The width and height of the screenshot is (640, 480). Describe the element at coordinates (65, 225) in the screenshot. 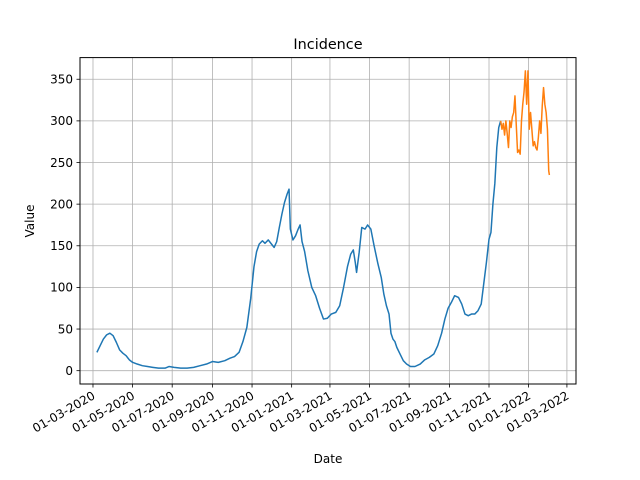

I see `y-axis-ticks: 0 50 100 150 200 250 300 350` at that location.